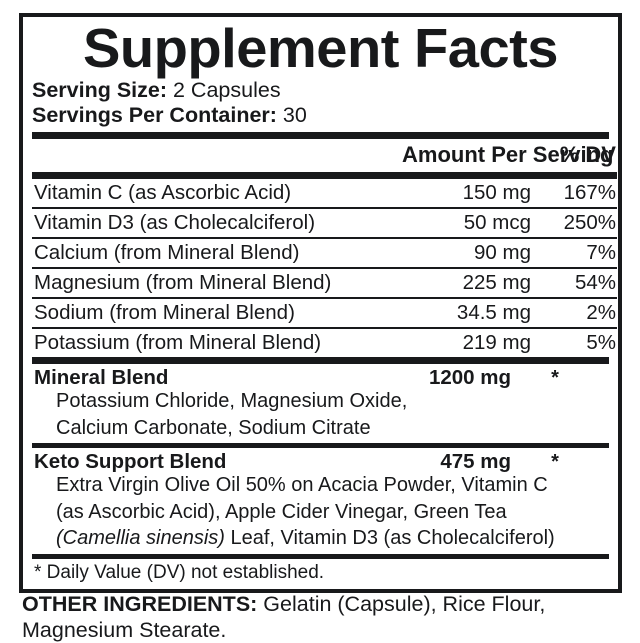 The height and width of the screenshot is (643, 640). What do you see at coordinates (320, 377) in the screenshot?
I see `blend-header-row: Mineral Blend 1200 mg *` at bounding box center [320, 377].